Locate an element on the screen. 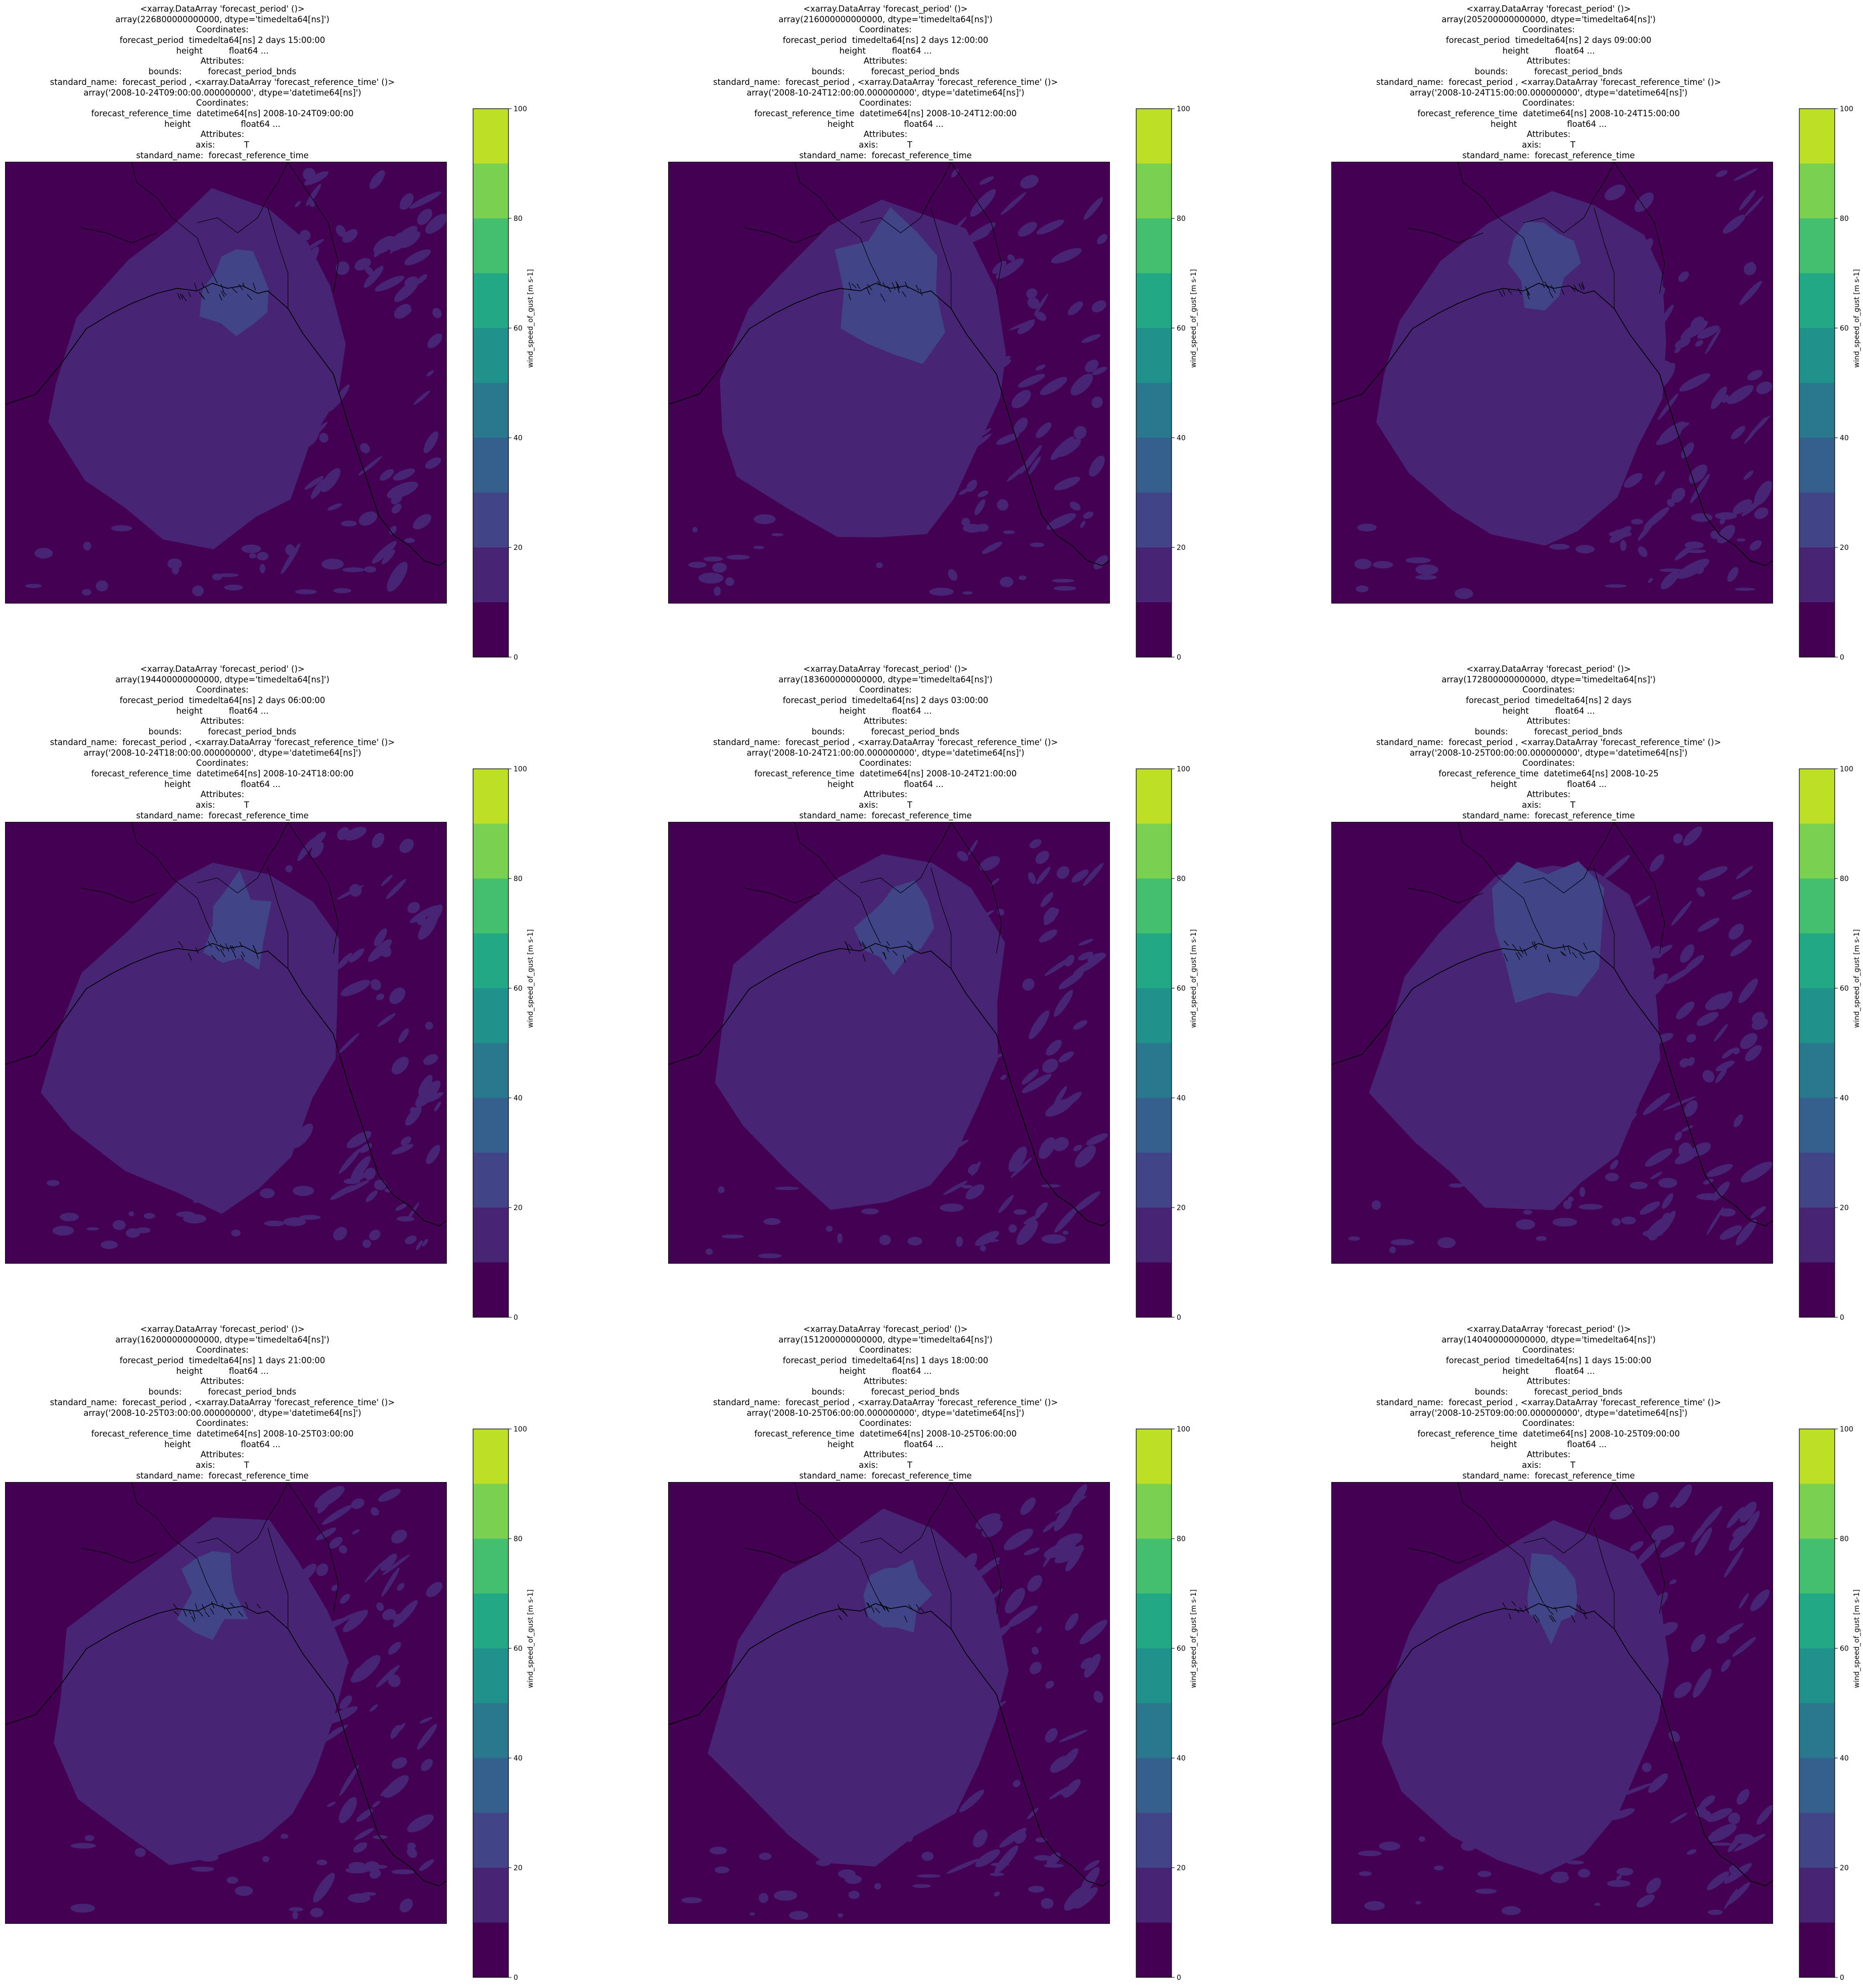 Image resolution: width=1863 pixels, height=1988 pixels. colorbar-tick-label: 40 is located at coordinates (1844, 1098).